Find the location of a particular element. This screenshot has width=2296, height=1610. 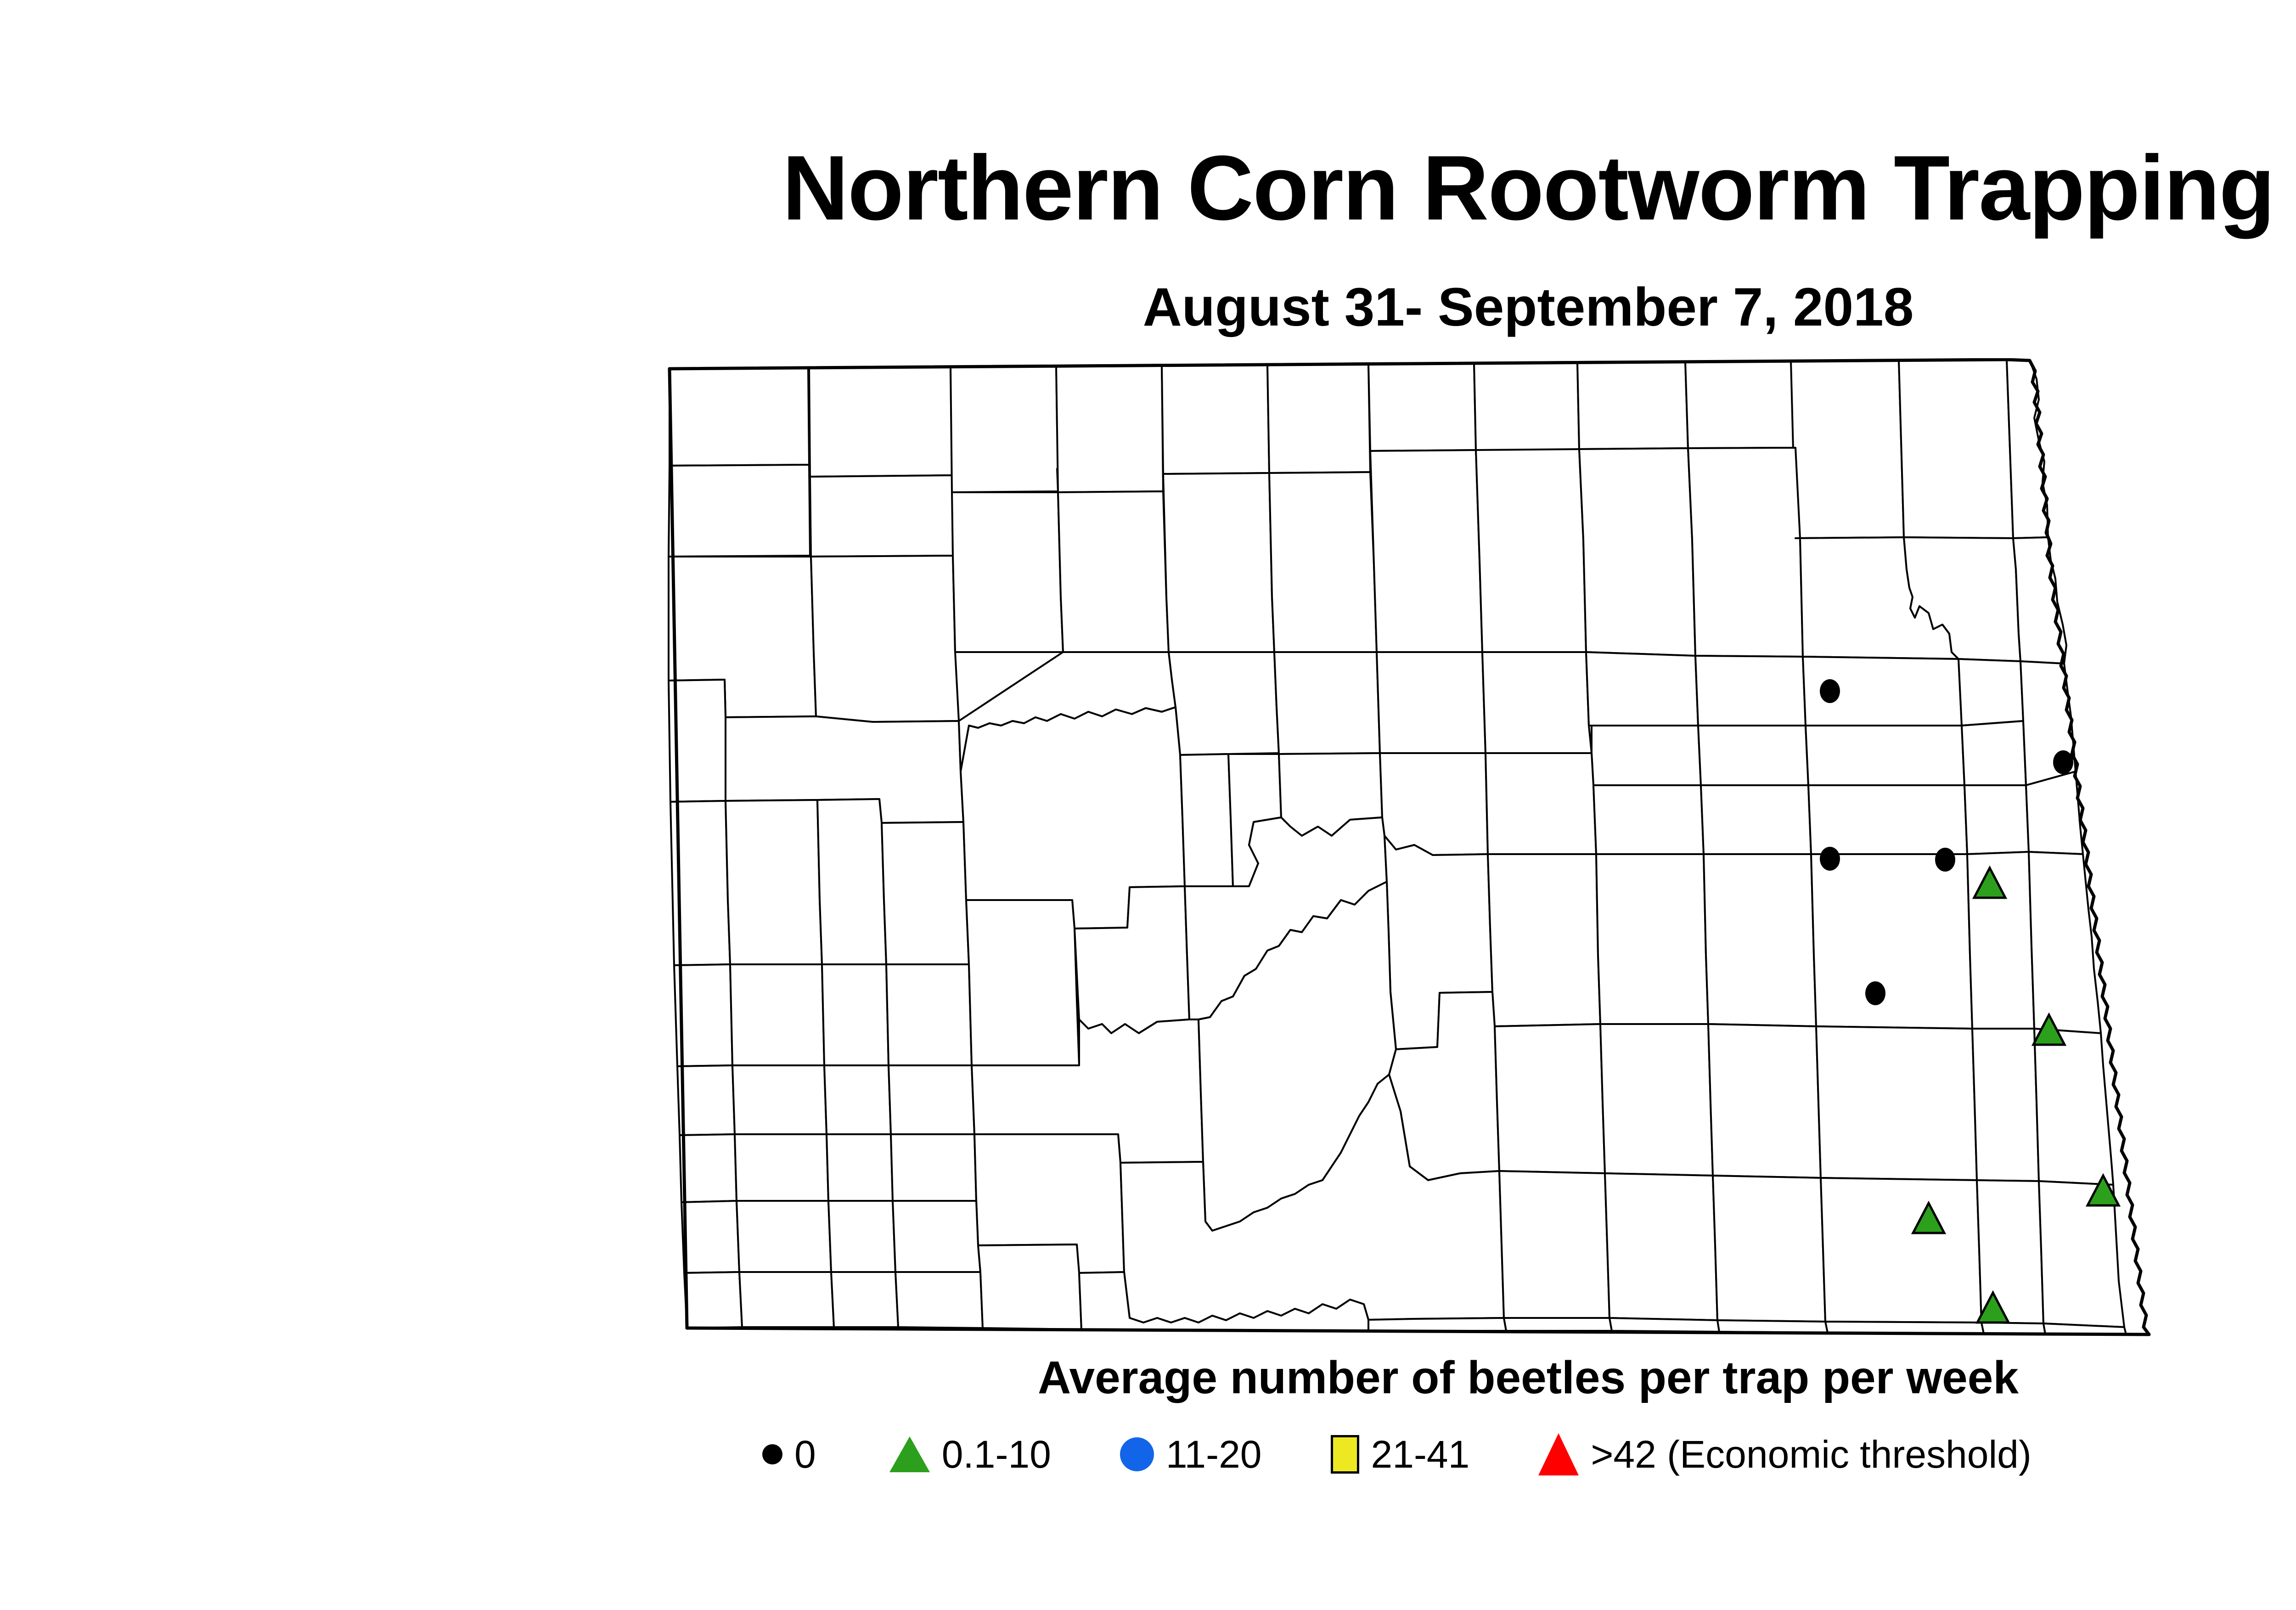

green-triangle-icon is located at coordinates (909, 1454).